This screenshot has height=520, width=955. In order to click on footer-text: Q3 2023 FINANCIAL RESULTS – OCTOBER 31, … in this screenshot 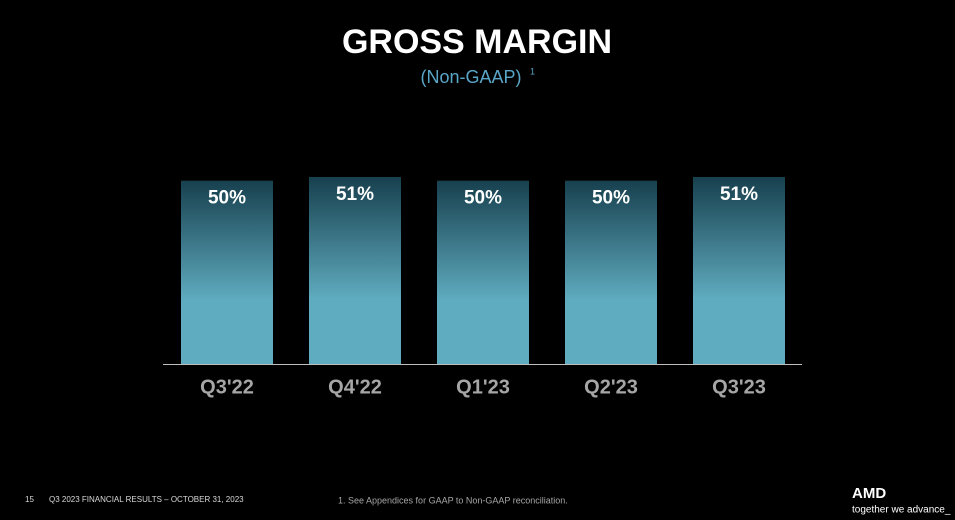, I will do `click(146, 499)`.